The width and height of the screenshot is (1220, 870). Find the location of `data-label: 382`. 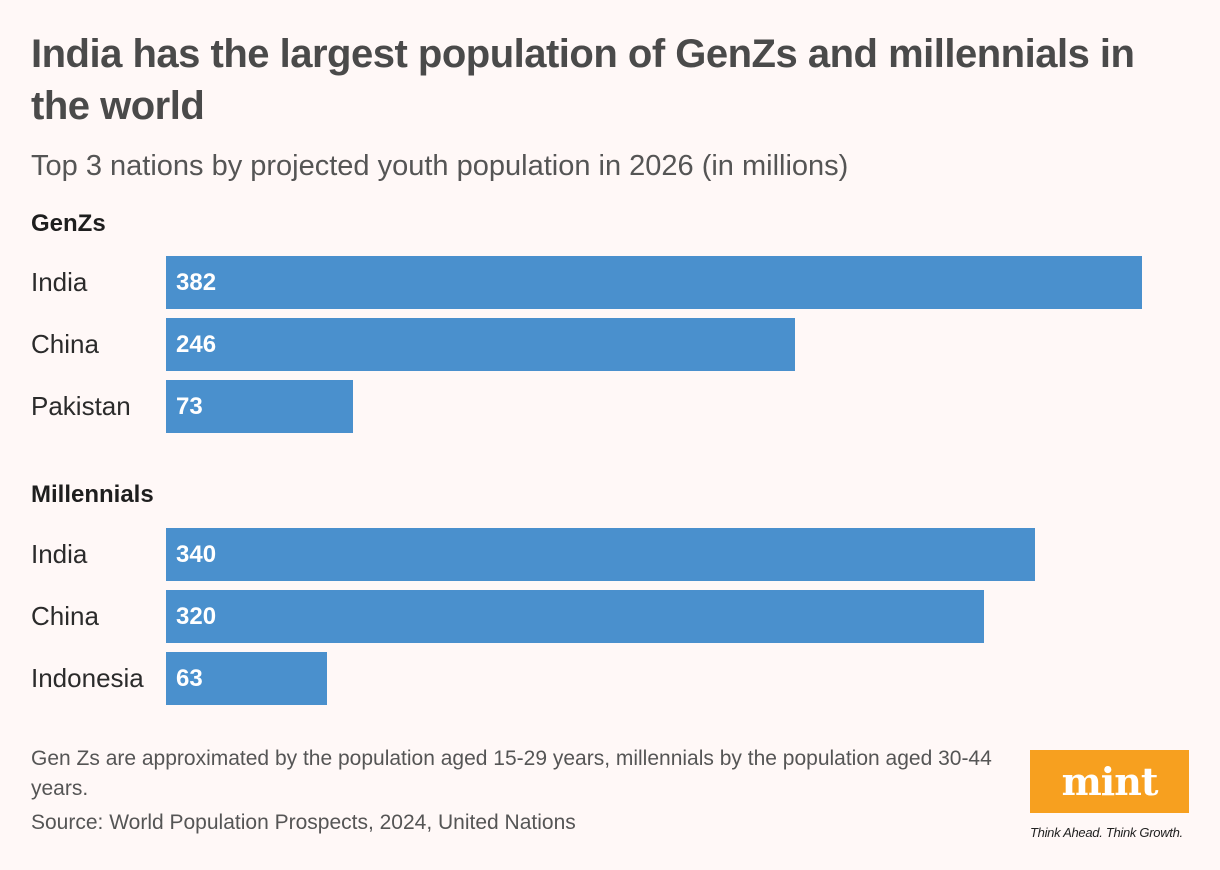

data-label: 382 is located at coordinates (196, 282).